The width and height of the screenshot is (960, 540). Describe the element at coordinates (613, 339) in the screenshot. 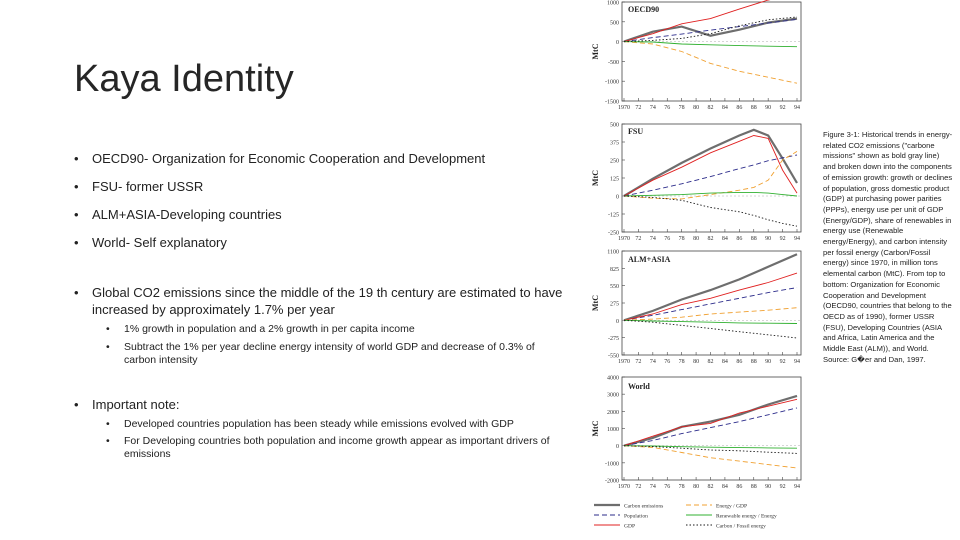

I see `y-tick-label: -275` at that location.